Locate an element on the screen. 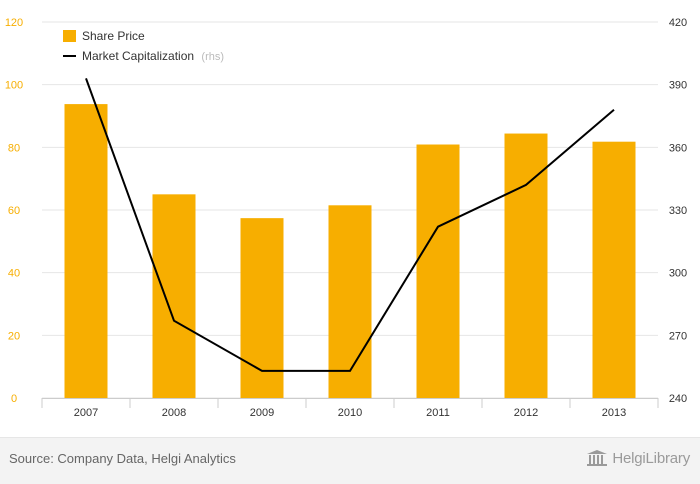 Image resolution: width=700 pixels, height=484 pixels. y-left-tick-label: 20 is located at coordinates (14, 336).